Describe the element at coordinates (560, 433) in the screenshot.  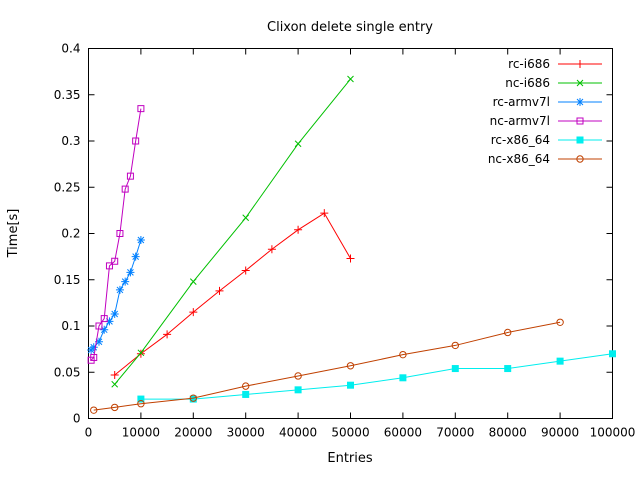
I see `x-tick-label: 90000` at that location.